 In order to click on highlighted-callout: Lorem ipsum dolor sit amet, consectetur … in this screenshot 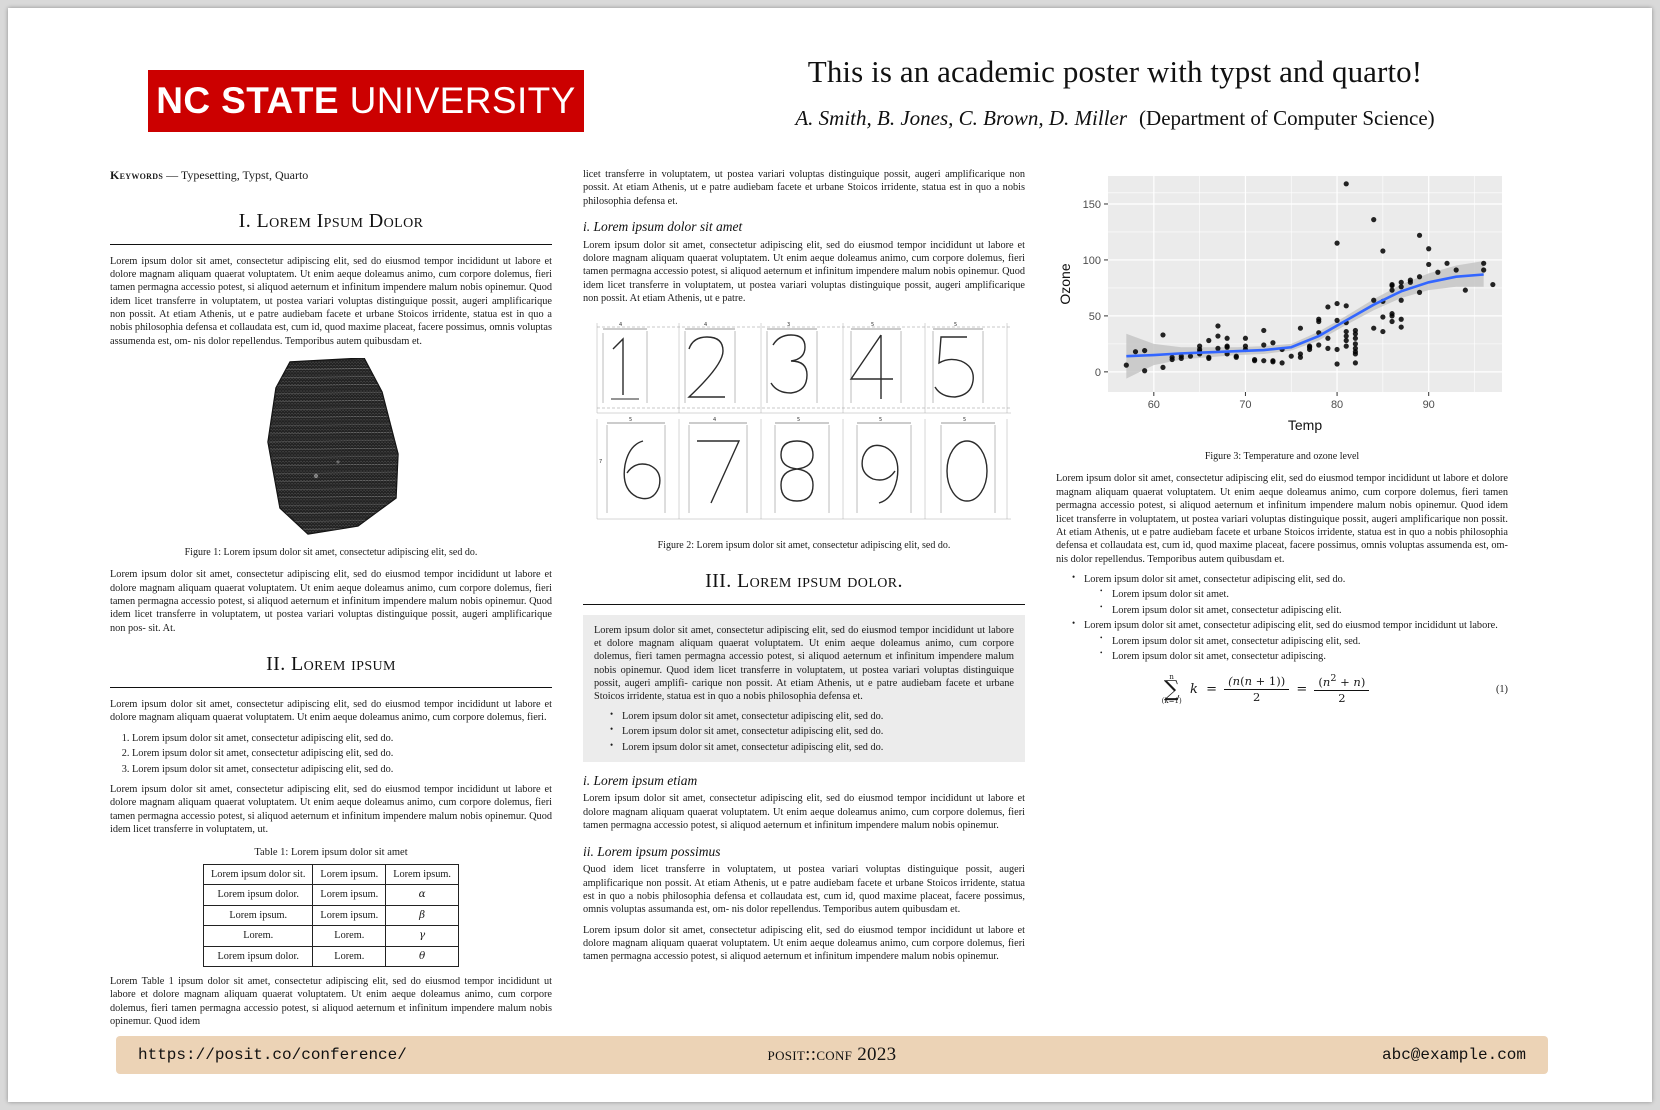, I will do `click(804, 688)`.